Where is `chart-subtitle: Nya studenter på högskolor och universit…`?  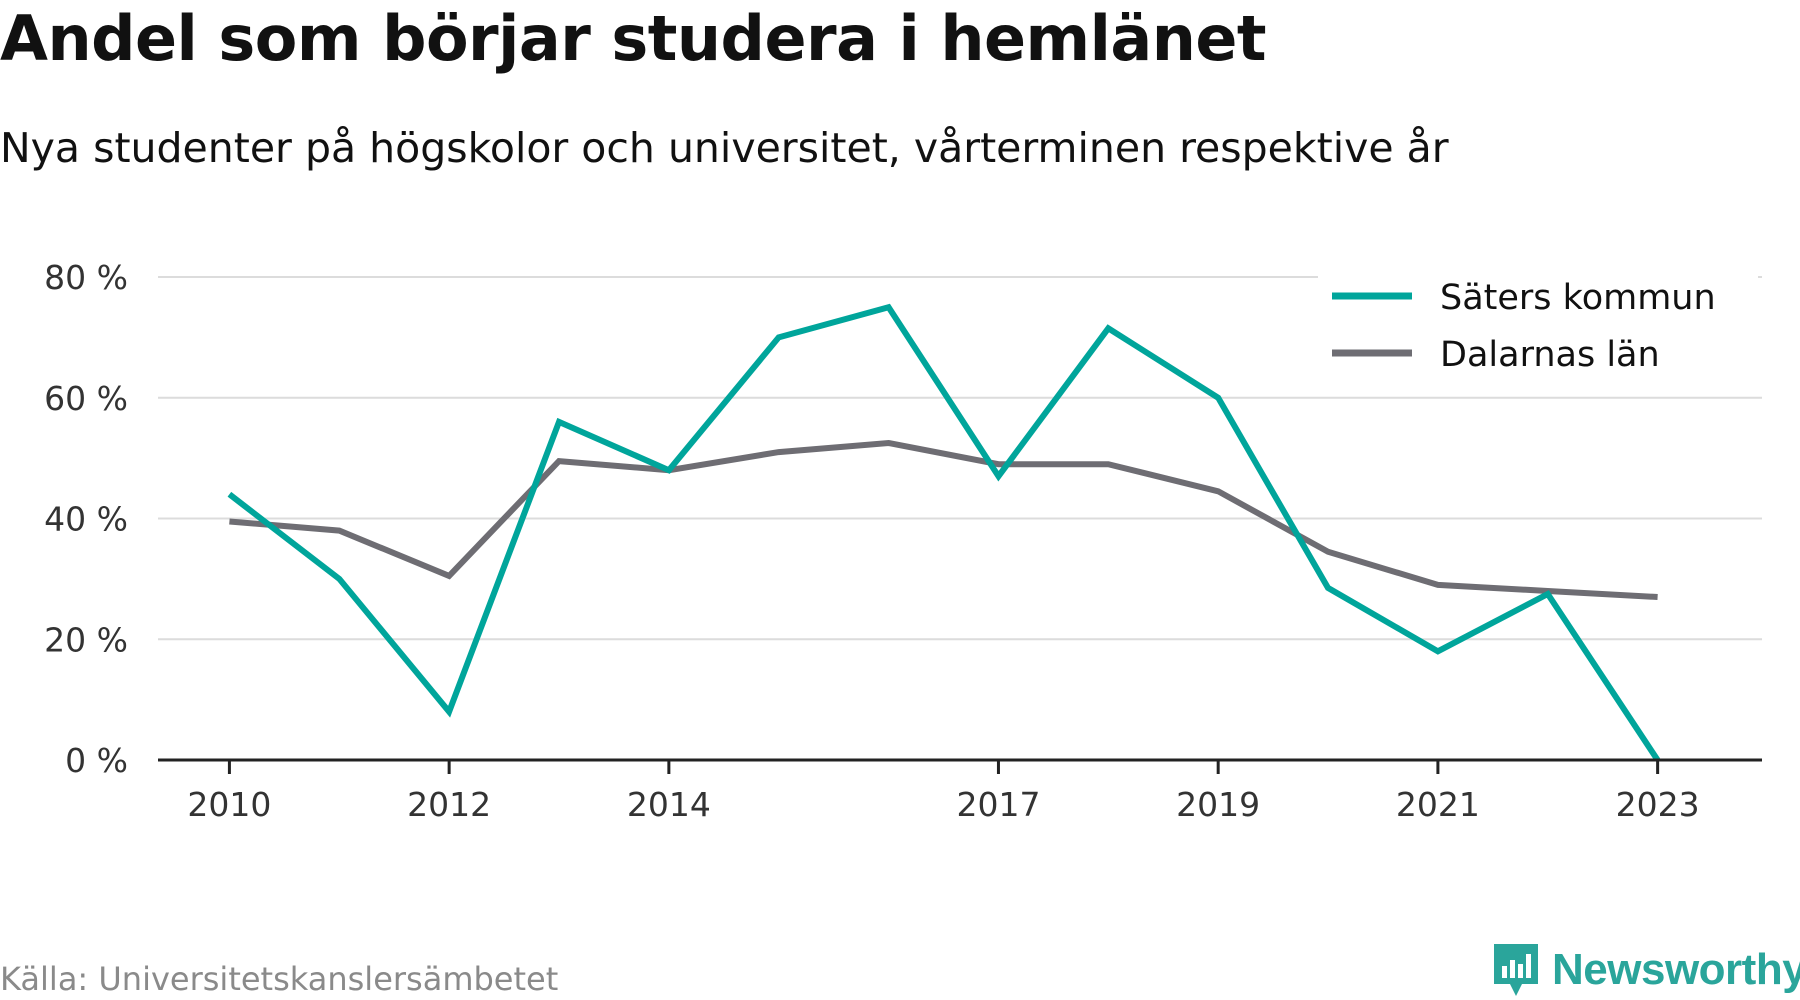 chart-subtitle: Nya studenter på högskolor och universit… is located at coordinates (724, 148).